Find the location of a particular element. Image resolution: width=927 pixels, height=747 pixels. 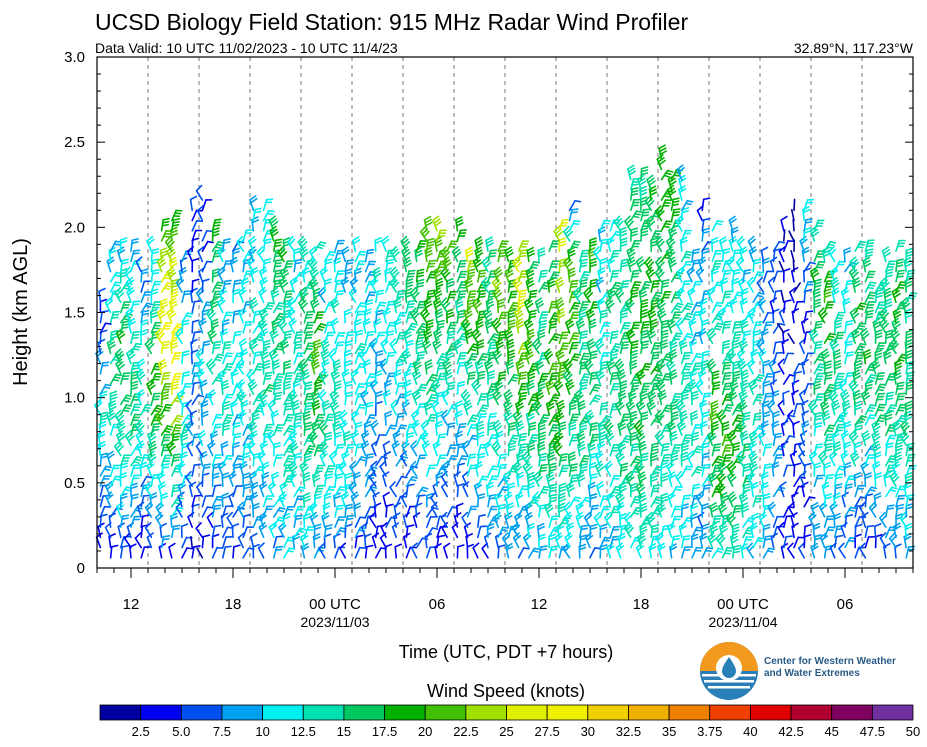

x-tick-label: 18 is located at coordinates (233, 604).